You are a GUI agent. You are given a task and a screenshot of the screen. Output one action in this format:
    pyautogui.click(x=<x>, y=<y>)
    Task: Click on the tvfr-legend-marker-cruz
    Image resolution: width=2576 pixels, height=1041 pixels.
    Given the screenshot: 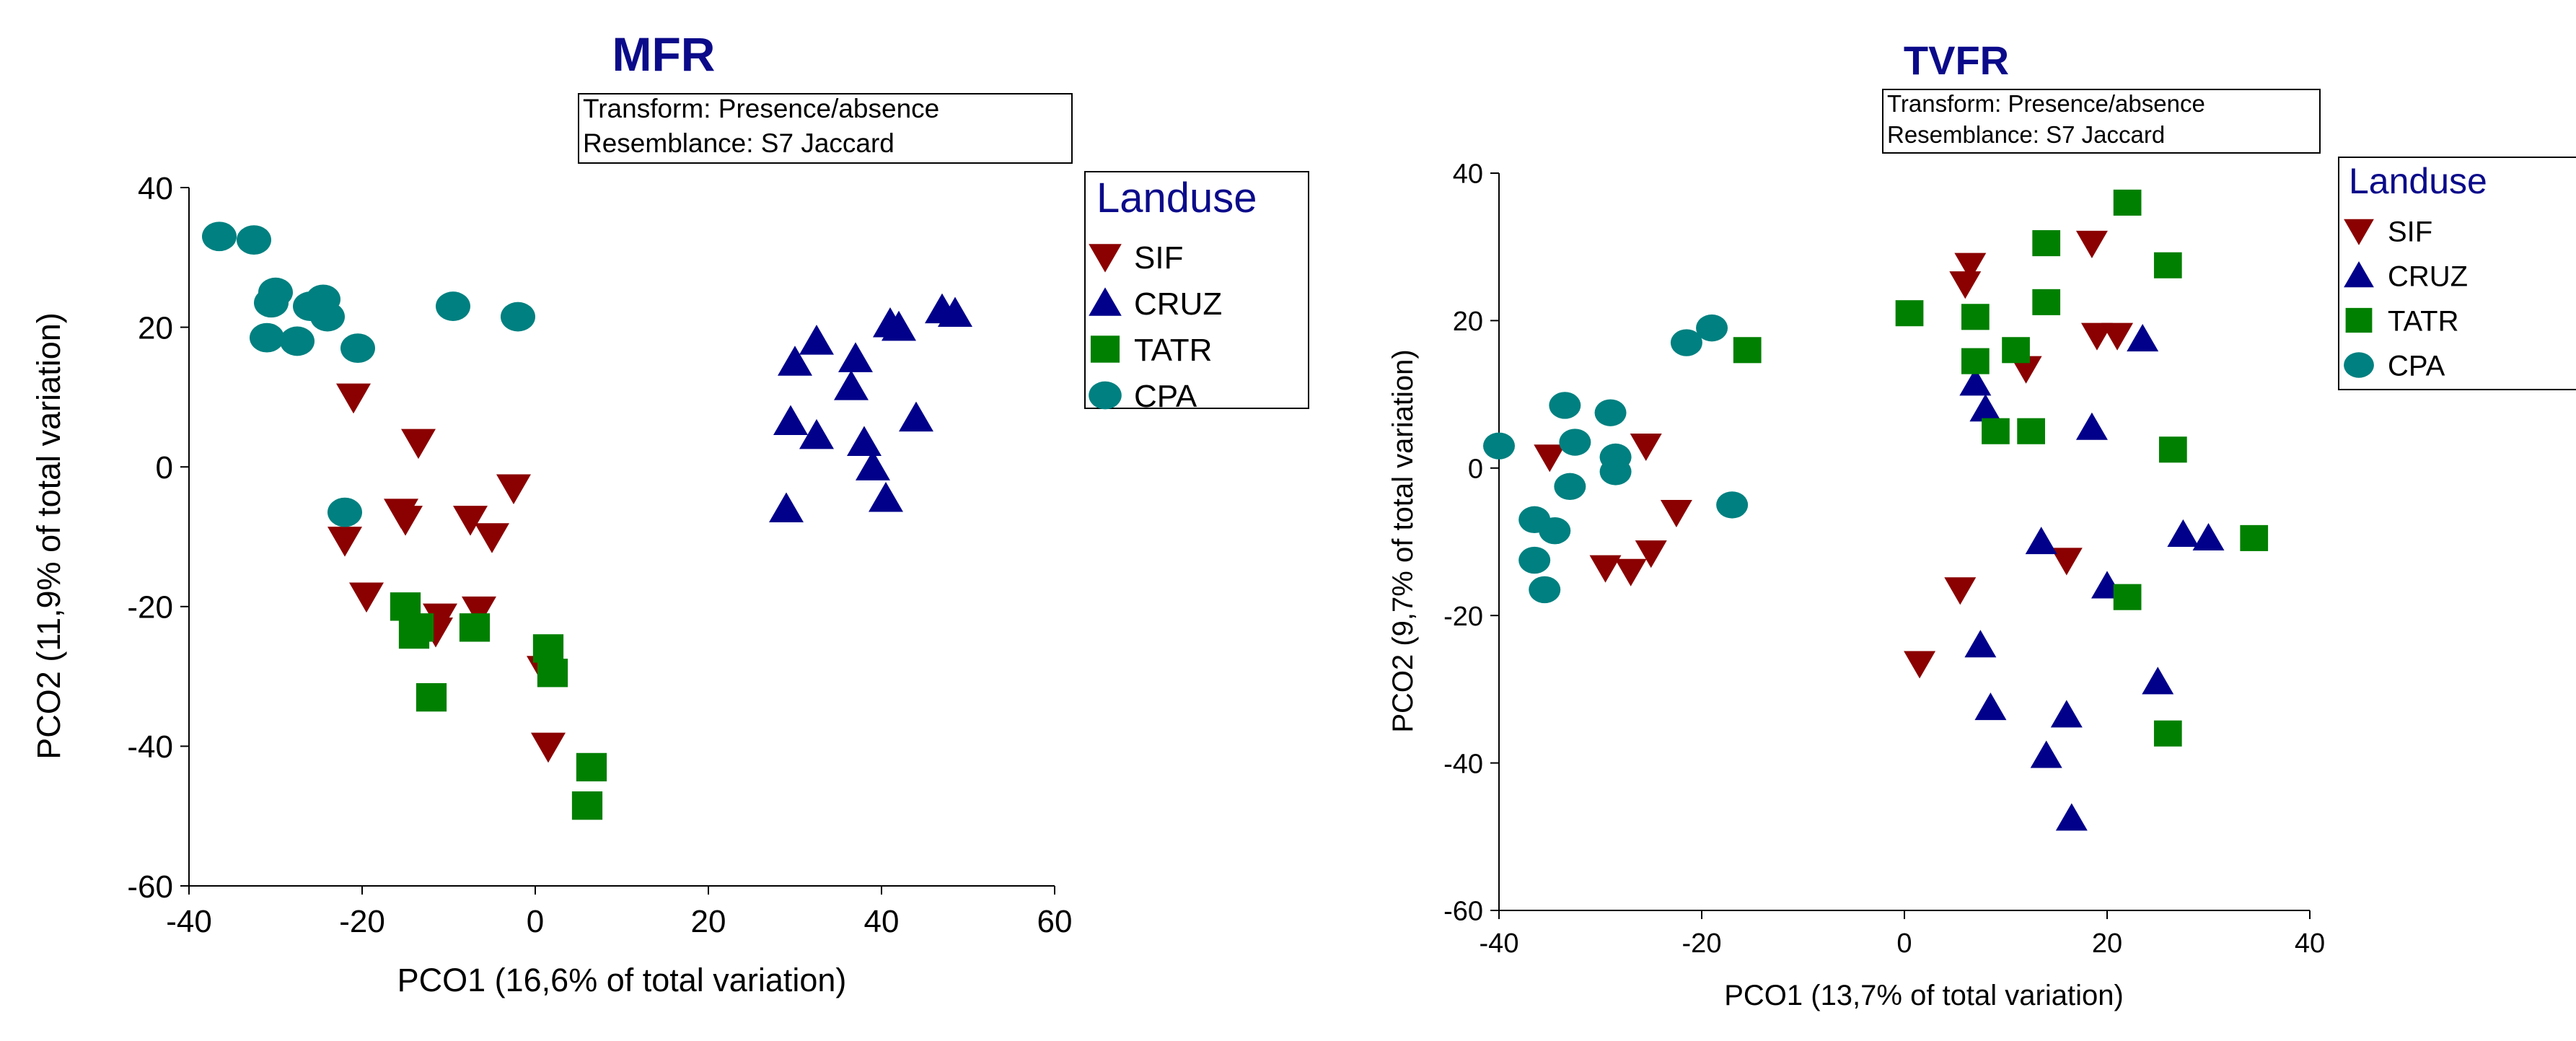 What is the action you would take?
    pyautogui.click(x=2359, y=274)
    